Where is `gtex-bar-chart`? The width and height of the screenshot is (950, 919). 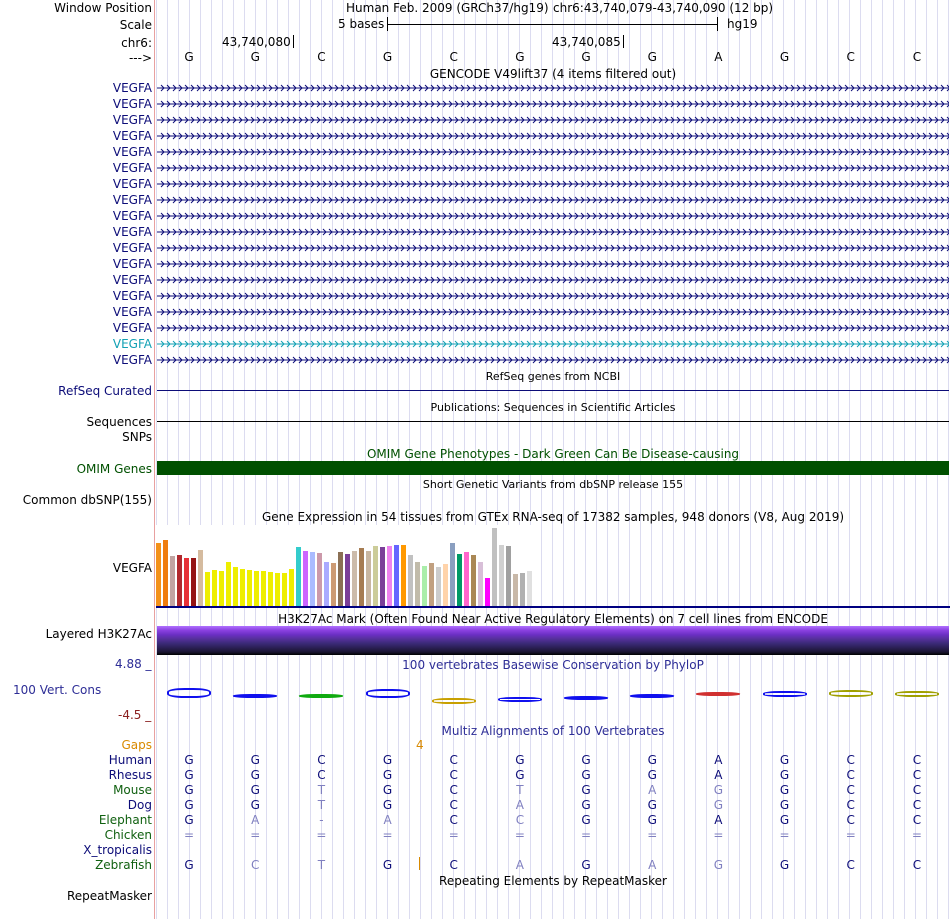 gtex-bar-chart is located at coordinates (346, 566).